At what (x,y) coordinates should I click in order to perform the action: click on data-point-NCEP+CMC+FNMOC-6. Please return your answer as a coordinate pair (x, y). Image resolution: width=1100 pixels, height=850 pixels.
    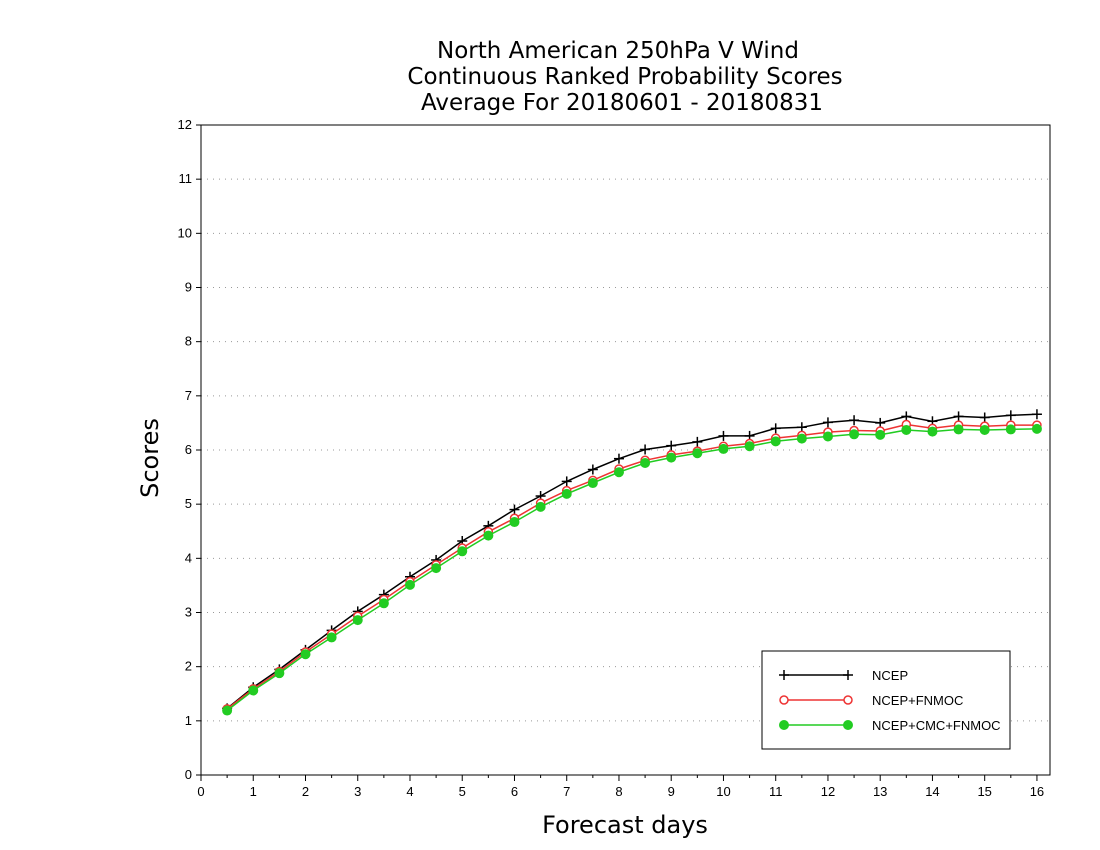
    Looking at the image, I should click on (514, 522).